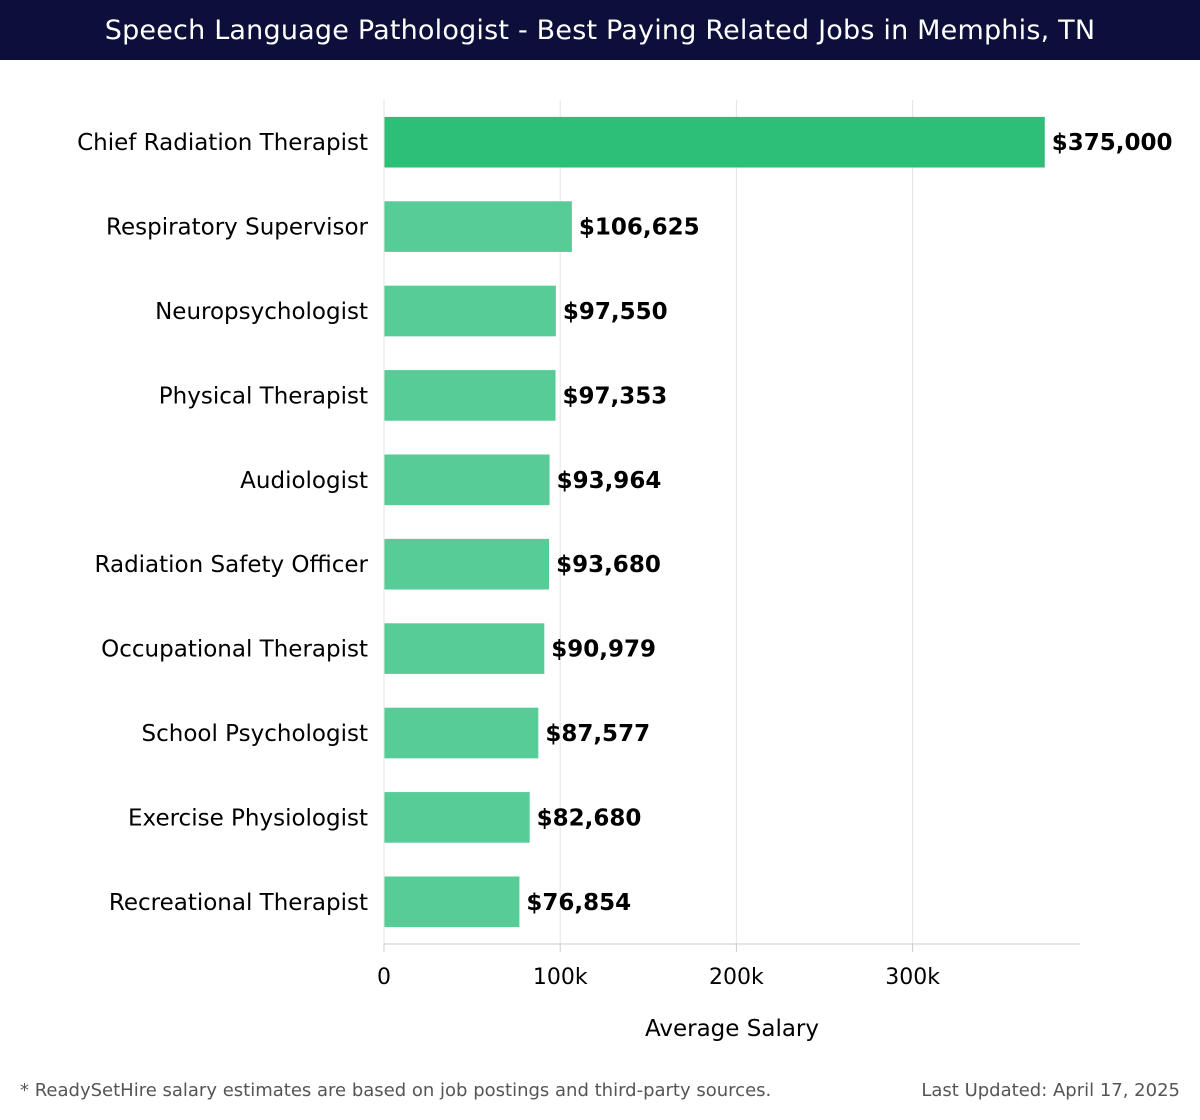 The image size is (1200, 1120). What do you see at coordinates (222, 143) in the screenshot?
I see `category-label: Chief Radiation Therapist` at bounding box center [222, 143].